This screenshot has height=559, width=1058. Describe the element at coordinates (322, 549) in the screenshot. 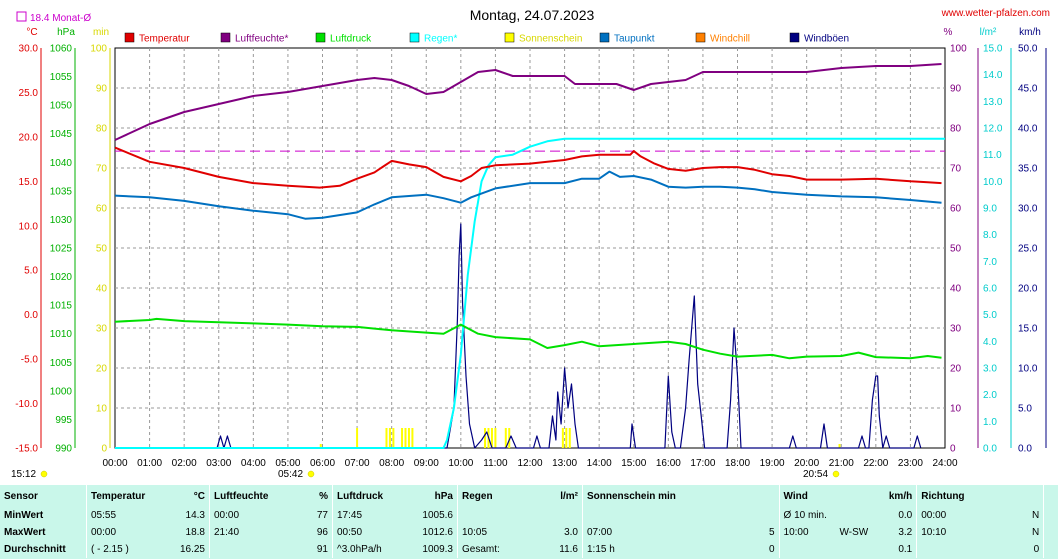

I see `hum-avg-value: 91` at that location.